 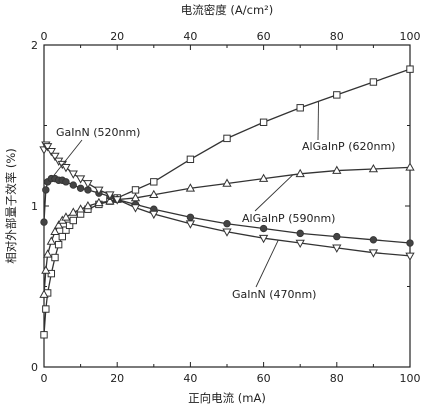 What do you see at coordinates (264, 36) in the screenshot?
I see `x2-tick-label: 60` at bounding box center [264, 36].